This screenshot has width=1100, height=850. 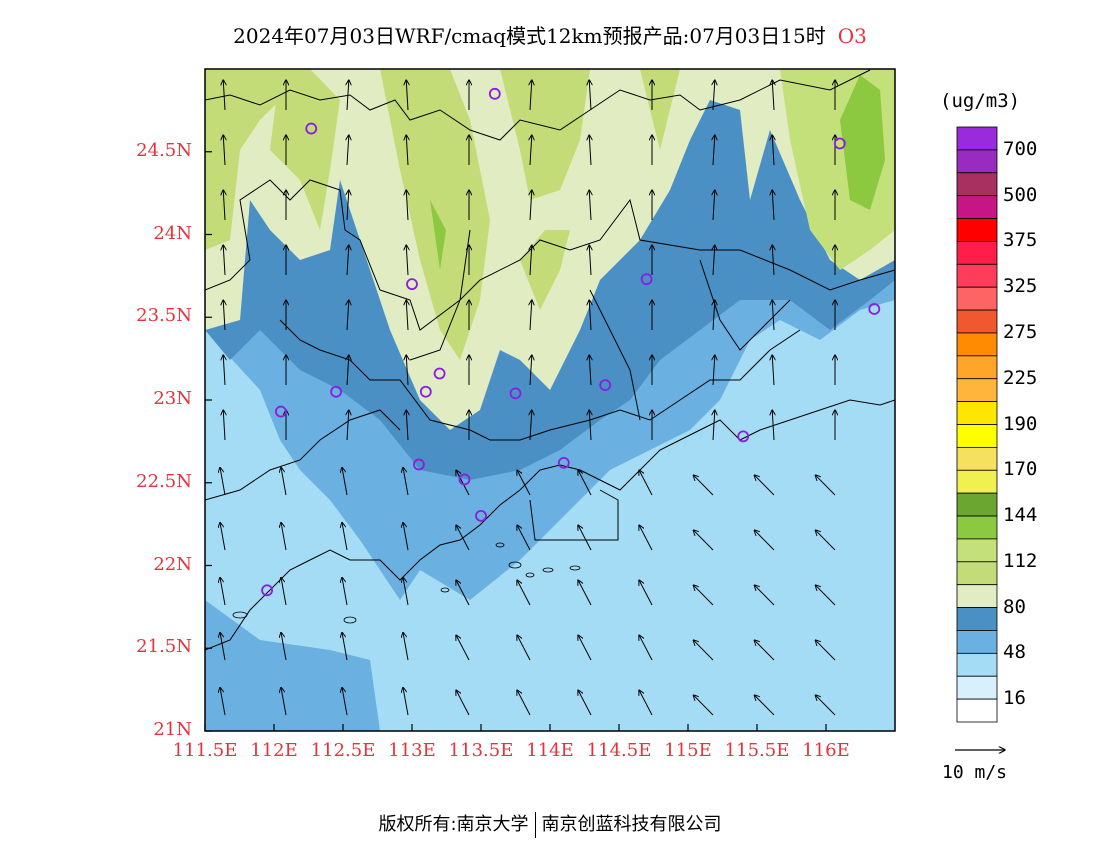 What do you see at coordinates (1020, 286) in the screenshot?
I see `colorbar-label: 325` at bounding box center [1020, 286].